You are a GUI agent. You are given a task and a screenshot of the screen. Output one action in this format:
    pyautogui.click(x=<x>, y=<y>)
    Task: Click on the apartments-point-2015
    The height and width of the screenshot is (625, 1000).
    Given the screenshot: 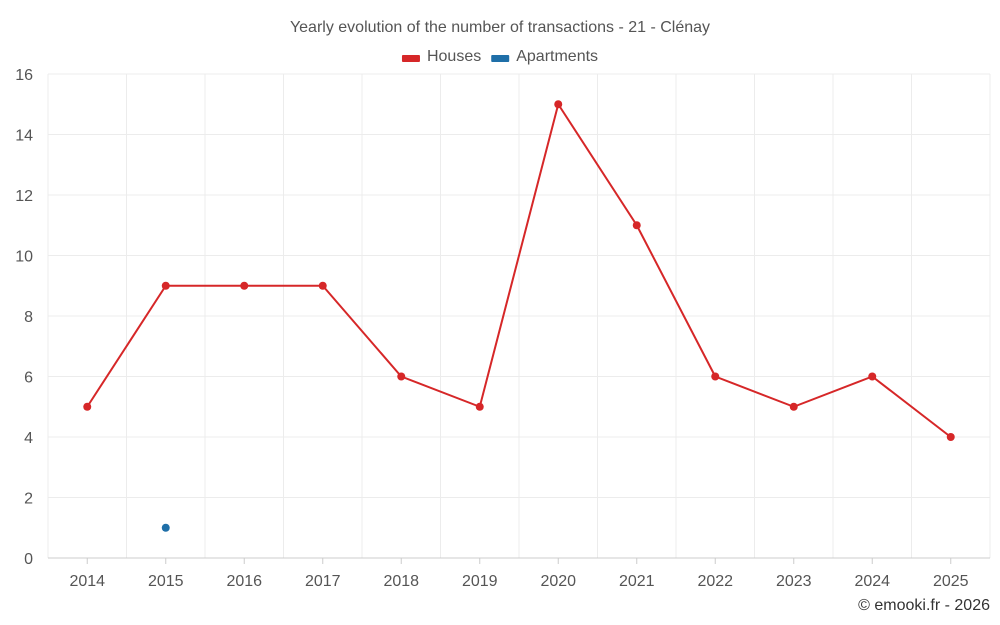 What is the action you would take?
    pyautogui.click(x=165, y=527)
    